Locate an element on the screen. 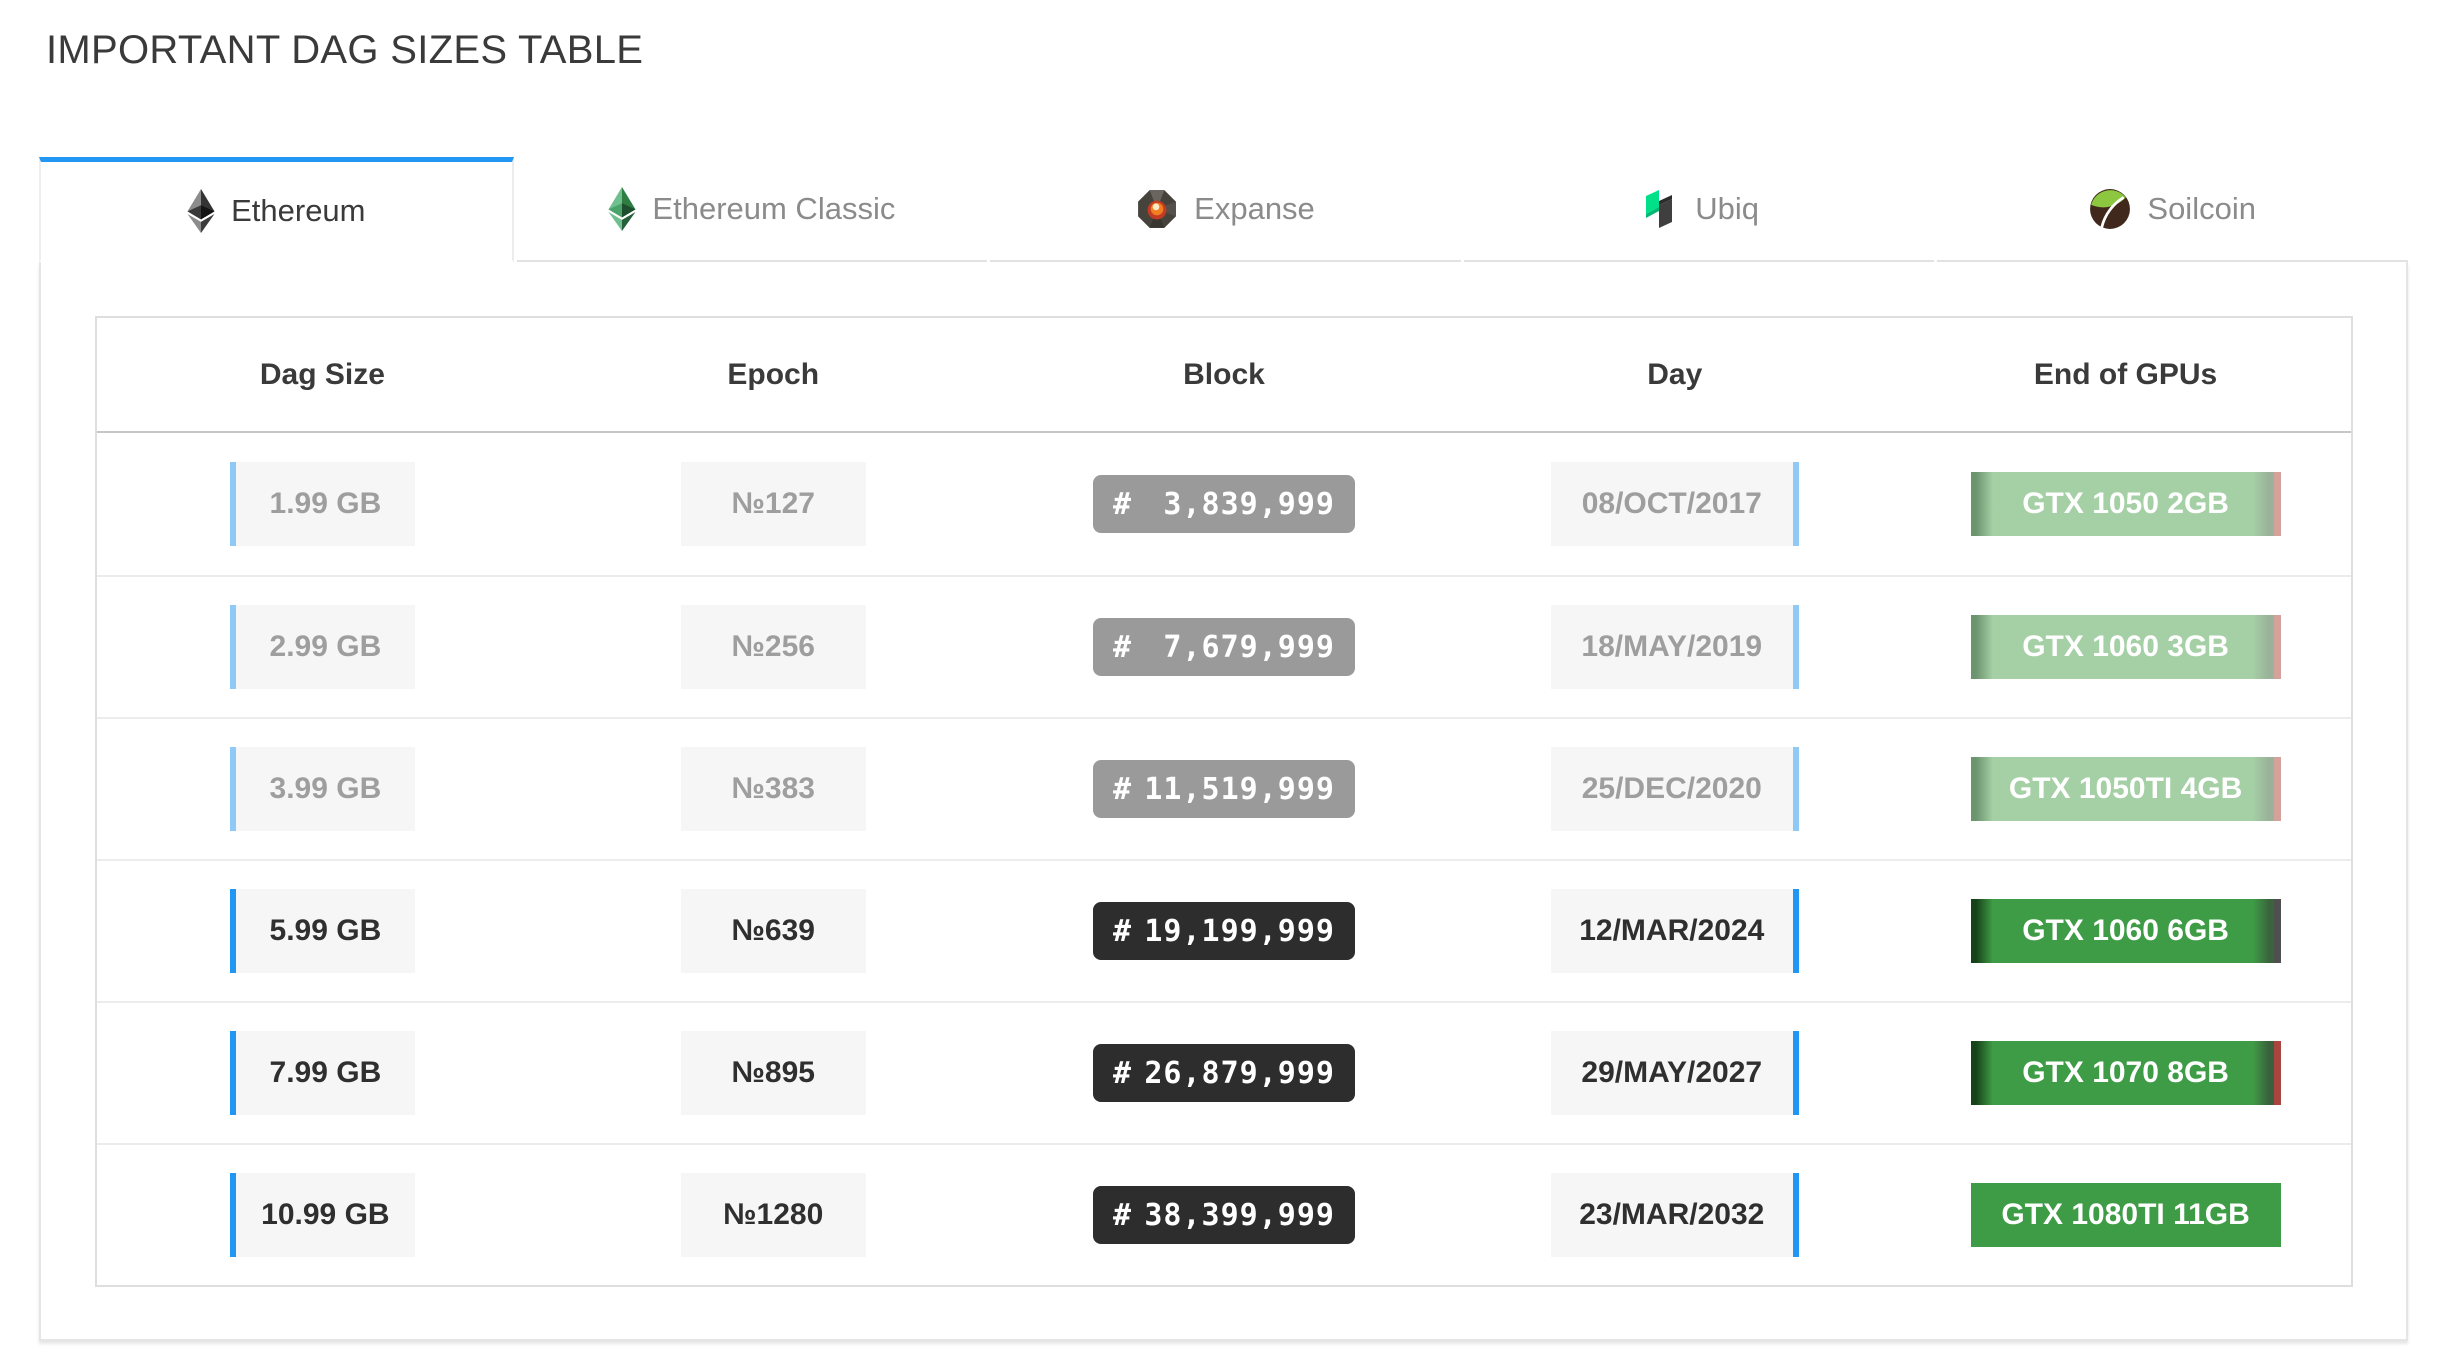  day-value: 08/OCT/2017 is located at coordinates (1674, 504).